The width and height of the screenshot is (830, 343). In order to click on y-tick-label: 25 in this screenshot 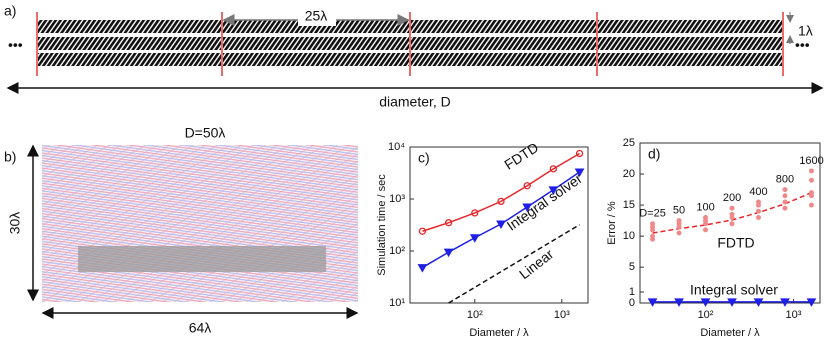, I will do `click(629, 143)`.